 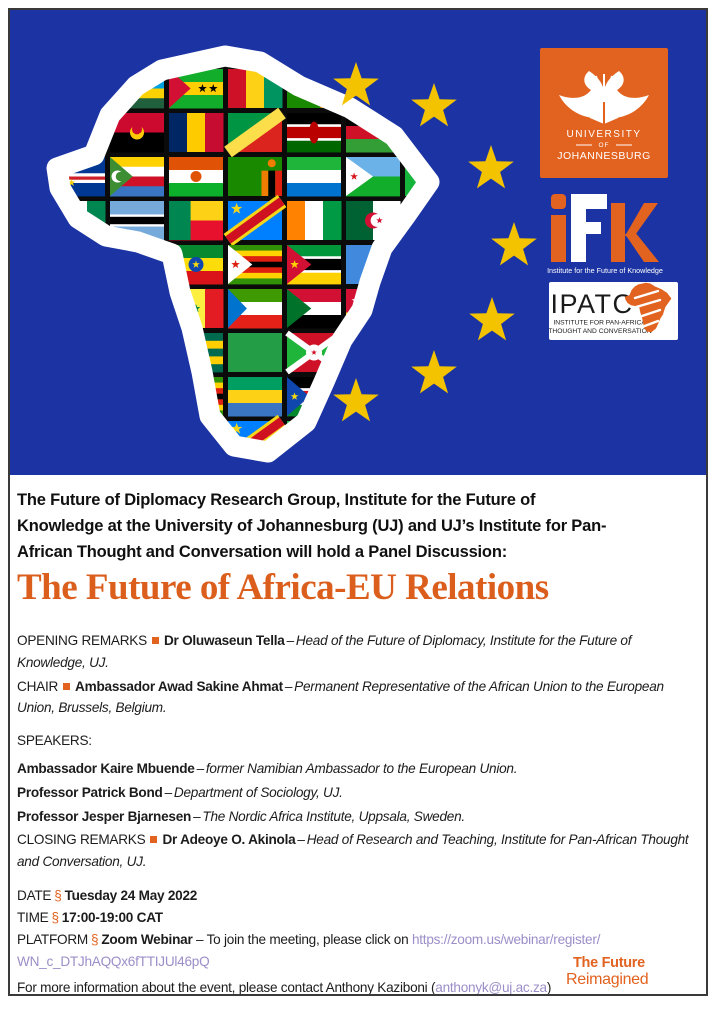 What do you see at coordinates (357, 896) in the screenshot?
I see `date-line: DATE § Tuesday 24 May 2022` at bounding box center [357, 896].